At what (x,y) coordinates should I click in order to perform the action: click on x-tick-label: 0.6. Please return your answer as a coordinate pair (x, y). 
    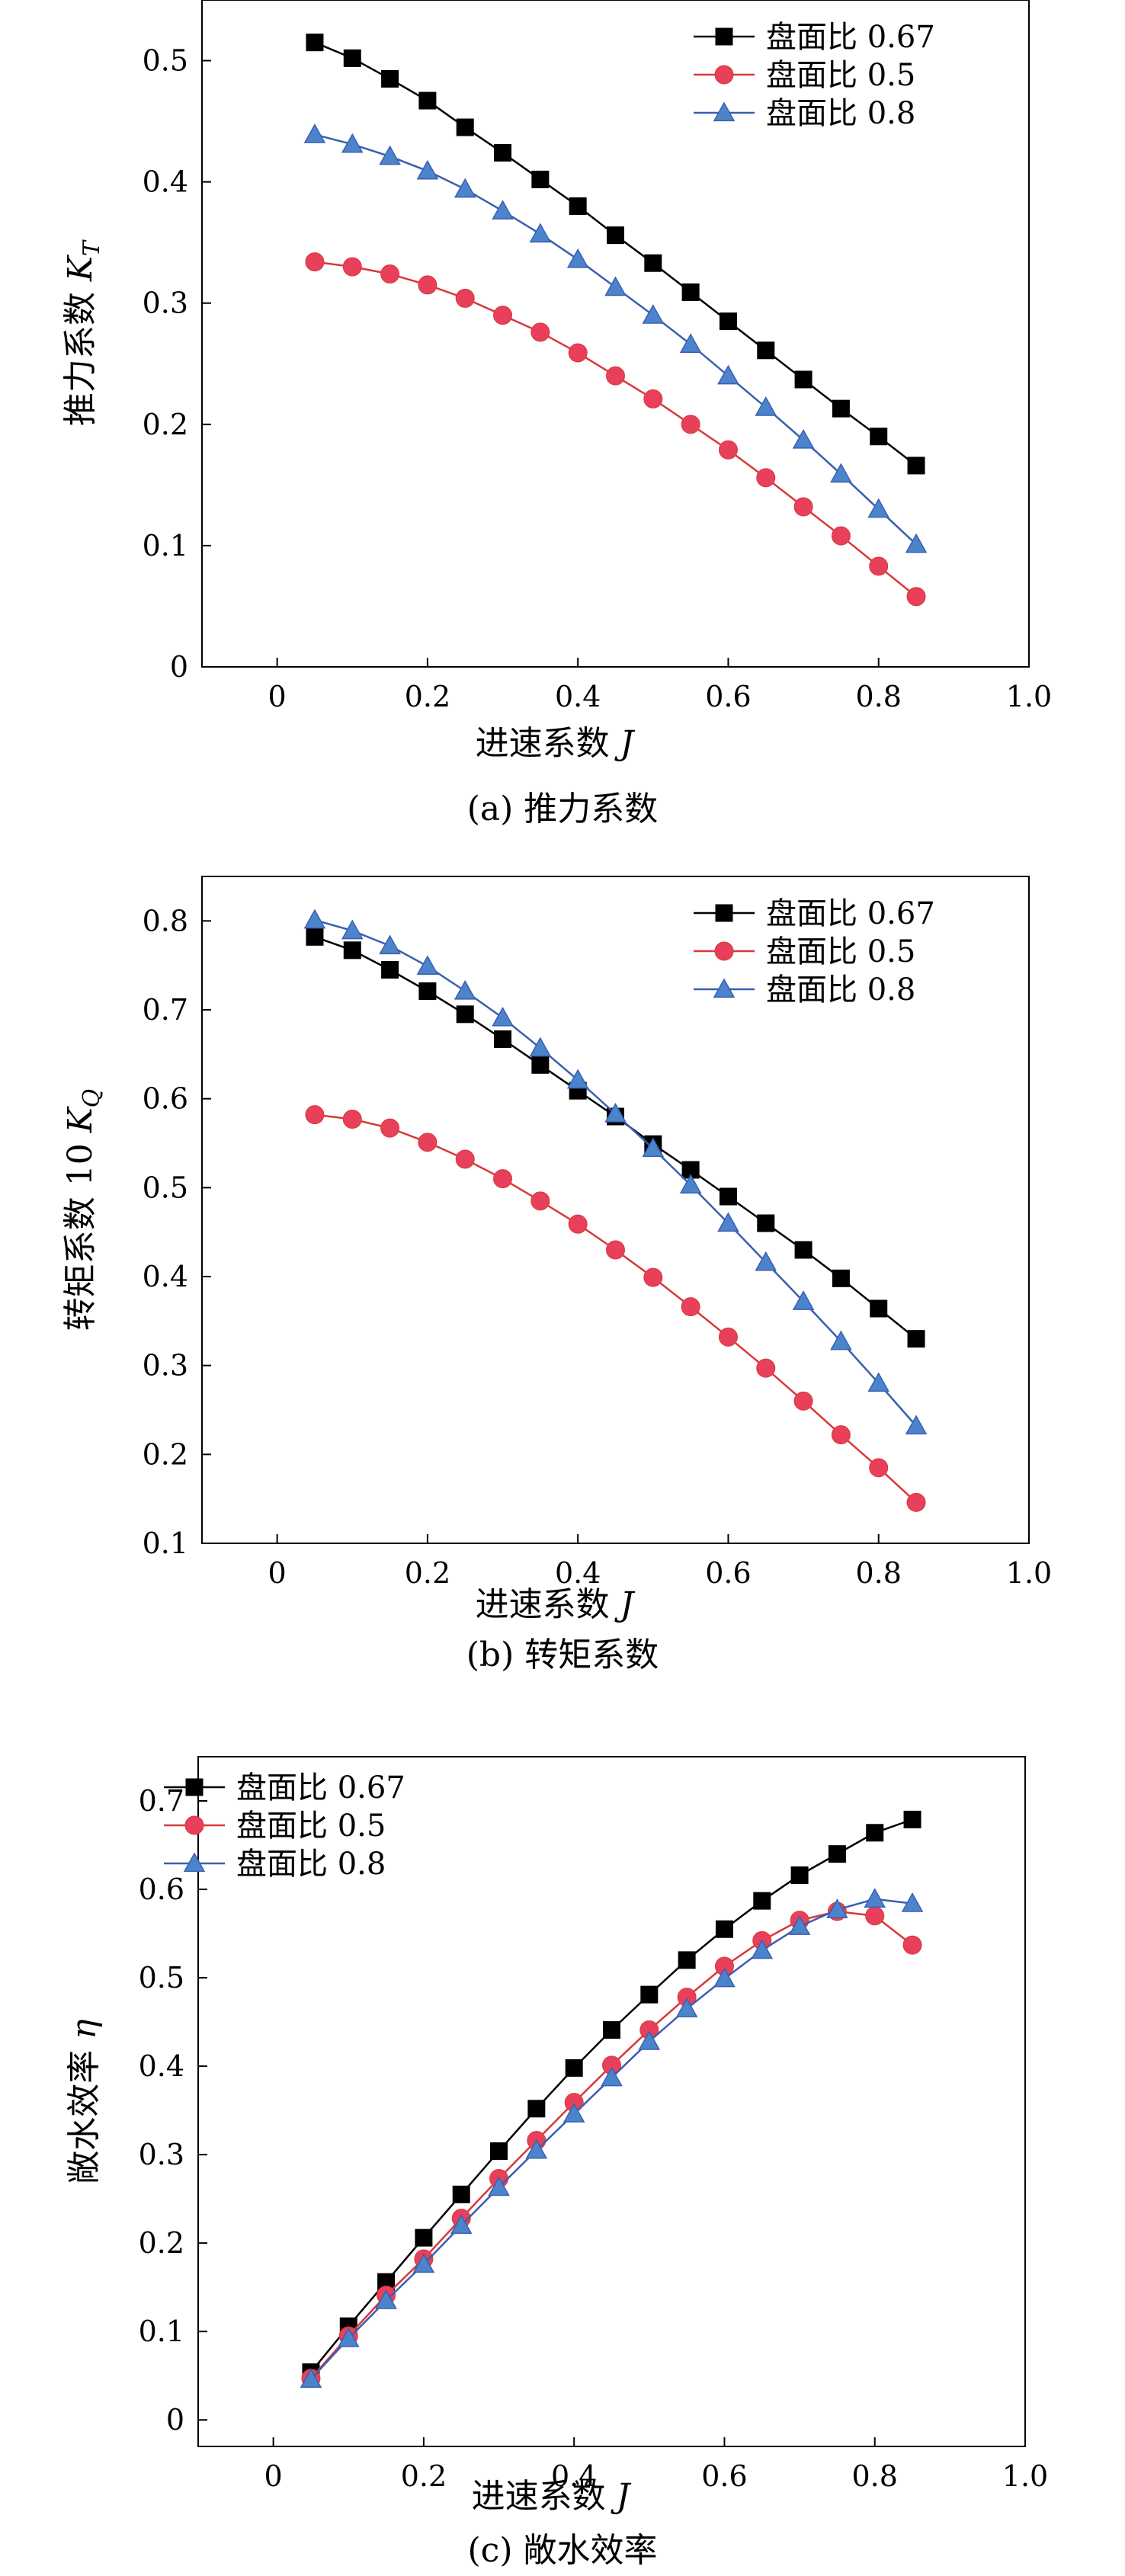
    Looking at the image, I should click on (728, 696).